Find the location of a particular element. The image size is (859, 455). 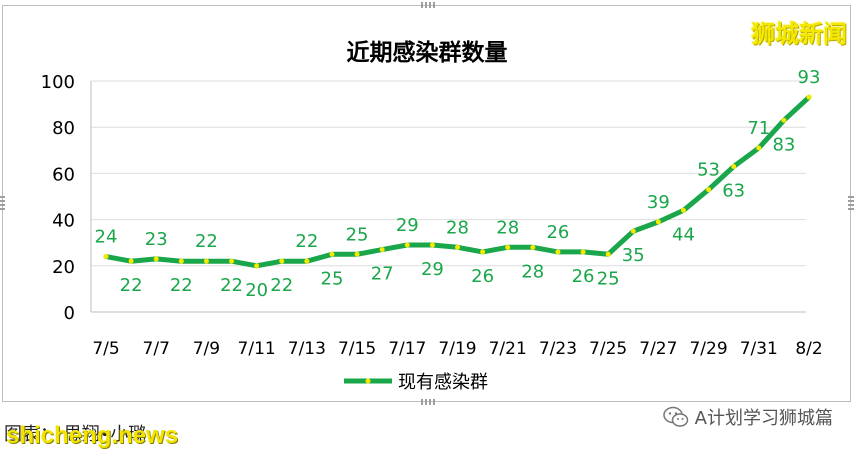

x-tick-label: 7/21 is located at coordinates (508, 349).